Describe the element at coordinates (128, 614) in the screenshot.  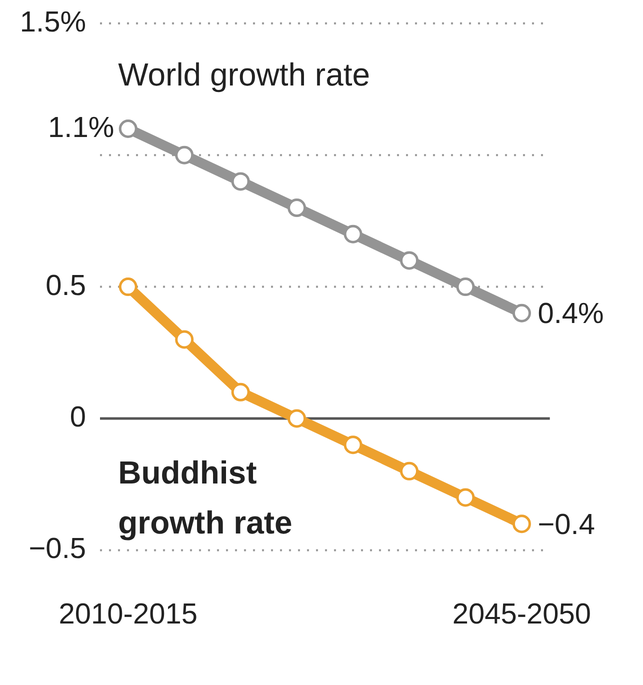
I see `x-tick-label: 2010-2015` at that location.